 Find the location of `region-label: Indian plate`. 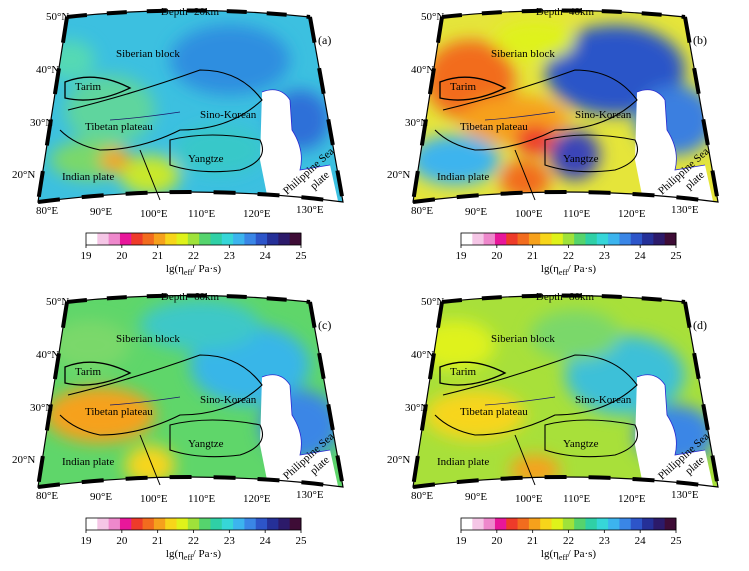

region-label: Indian plate is located at coordinates (463, 177).